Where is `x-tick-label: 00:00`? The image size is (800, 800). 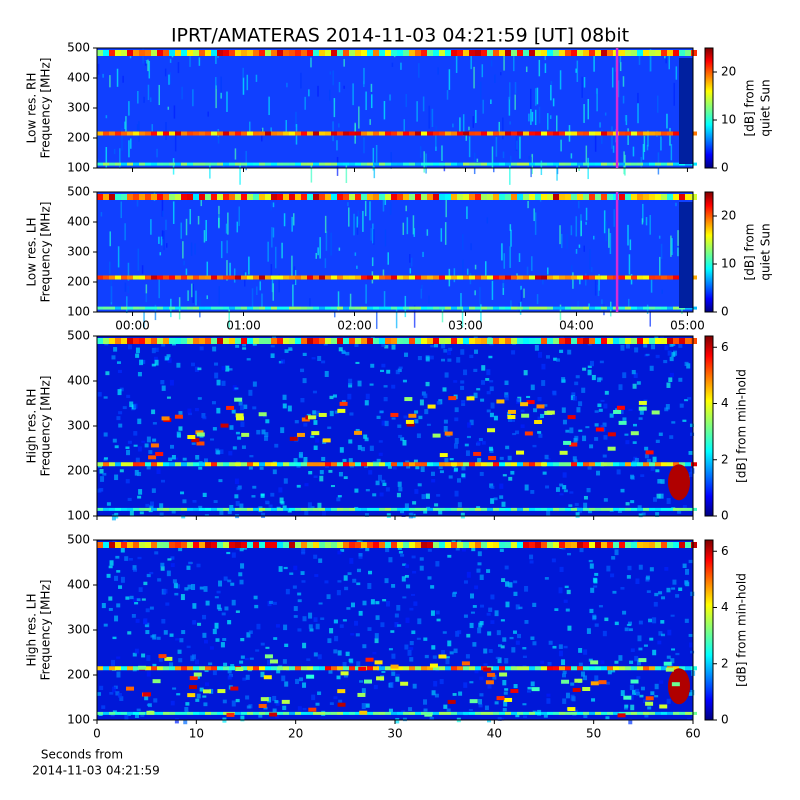
x-tick-label: 00:00 is located at coordinates (132, 326).